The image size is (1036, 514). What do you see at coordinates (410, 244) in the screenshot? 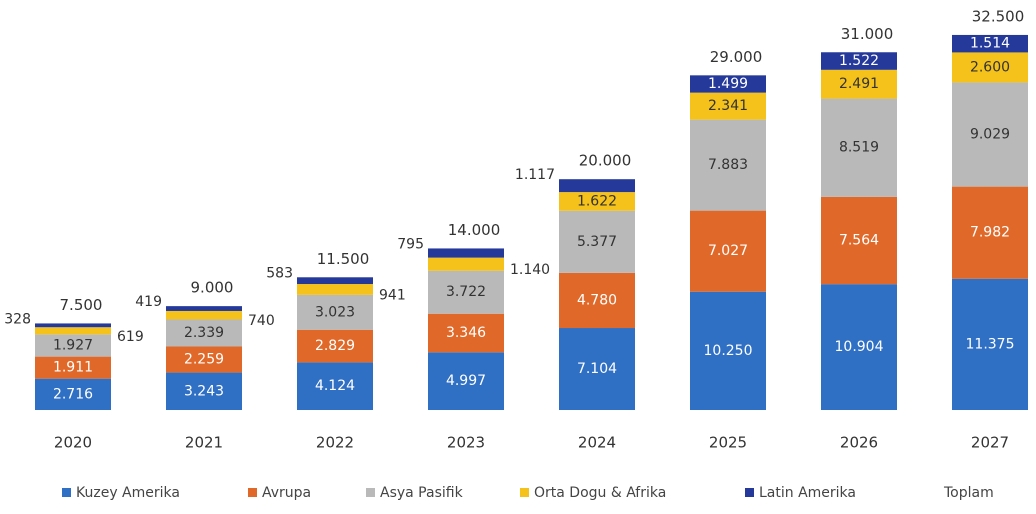
I see `segment-label: 795` at bounding box center [410, 244].